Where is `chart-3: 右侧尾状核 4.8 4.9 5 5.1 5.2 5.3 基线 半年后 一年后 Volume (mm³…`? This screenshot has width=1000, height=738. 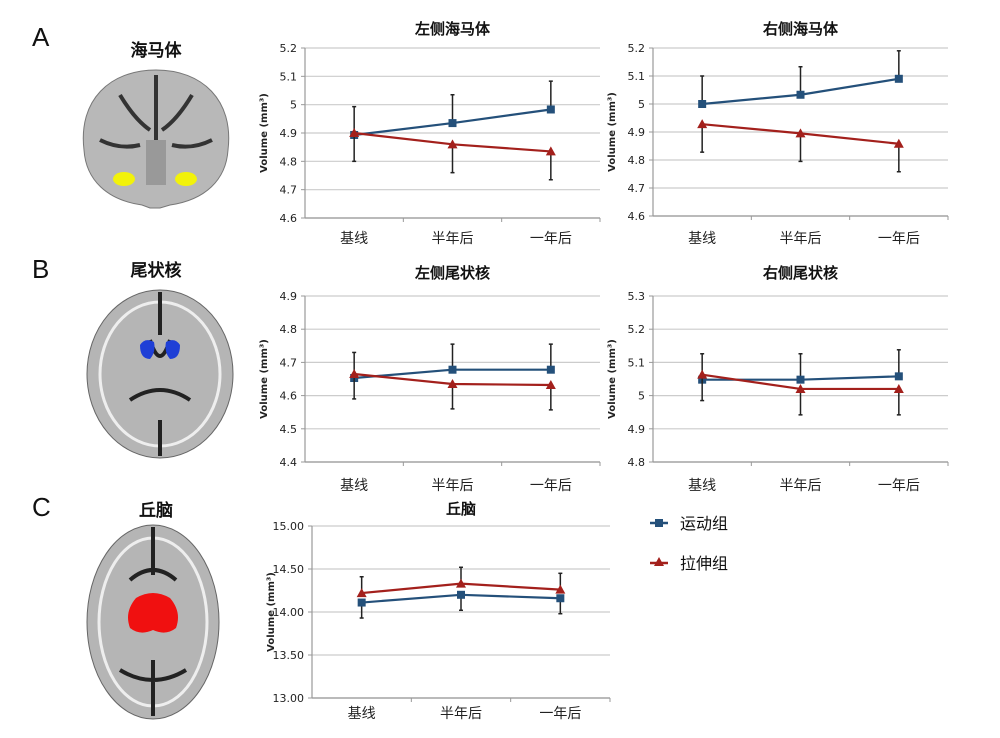 chart-3: 右侧尾状核 4.8 4.9 5 5.1 5.2 5.3 基线 半年后 一年后 Volume (mm³… is located at coordinates (778, 379).